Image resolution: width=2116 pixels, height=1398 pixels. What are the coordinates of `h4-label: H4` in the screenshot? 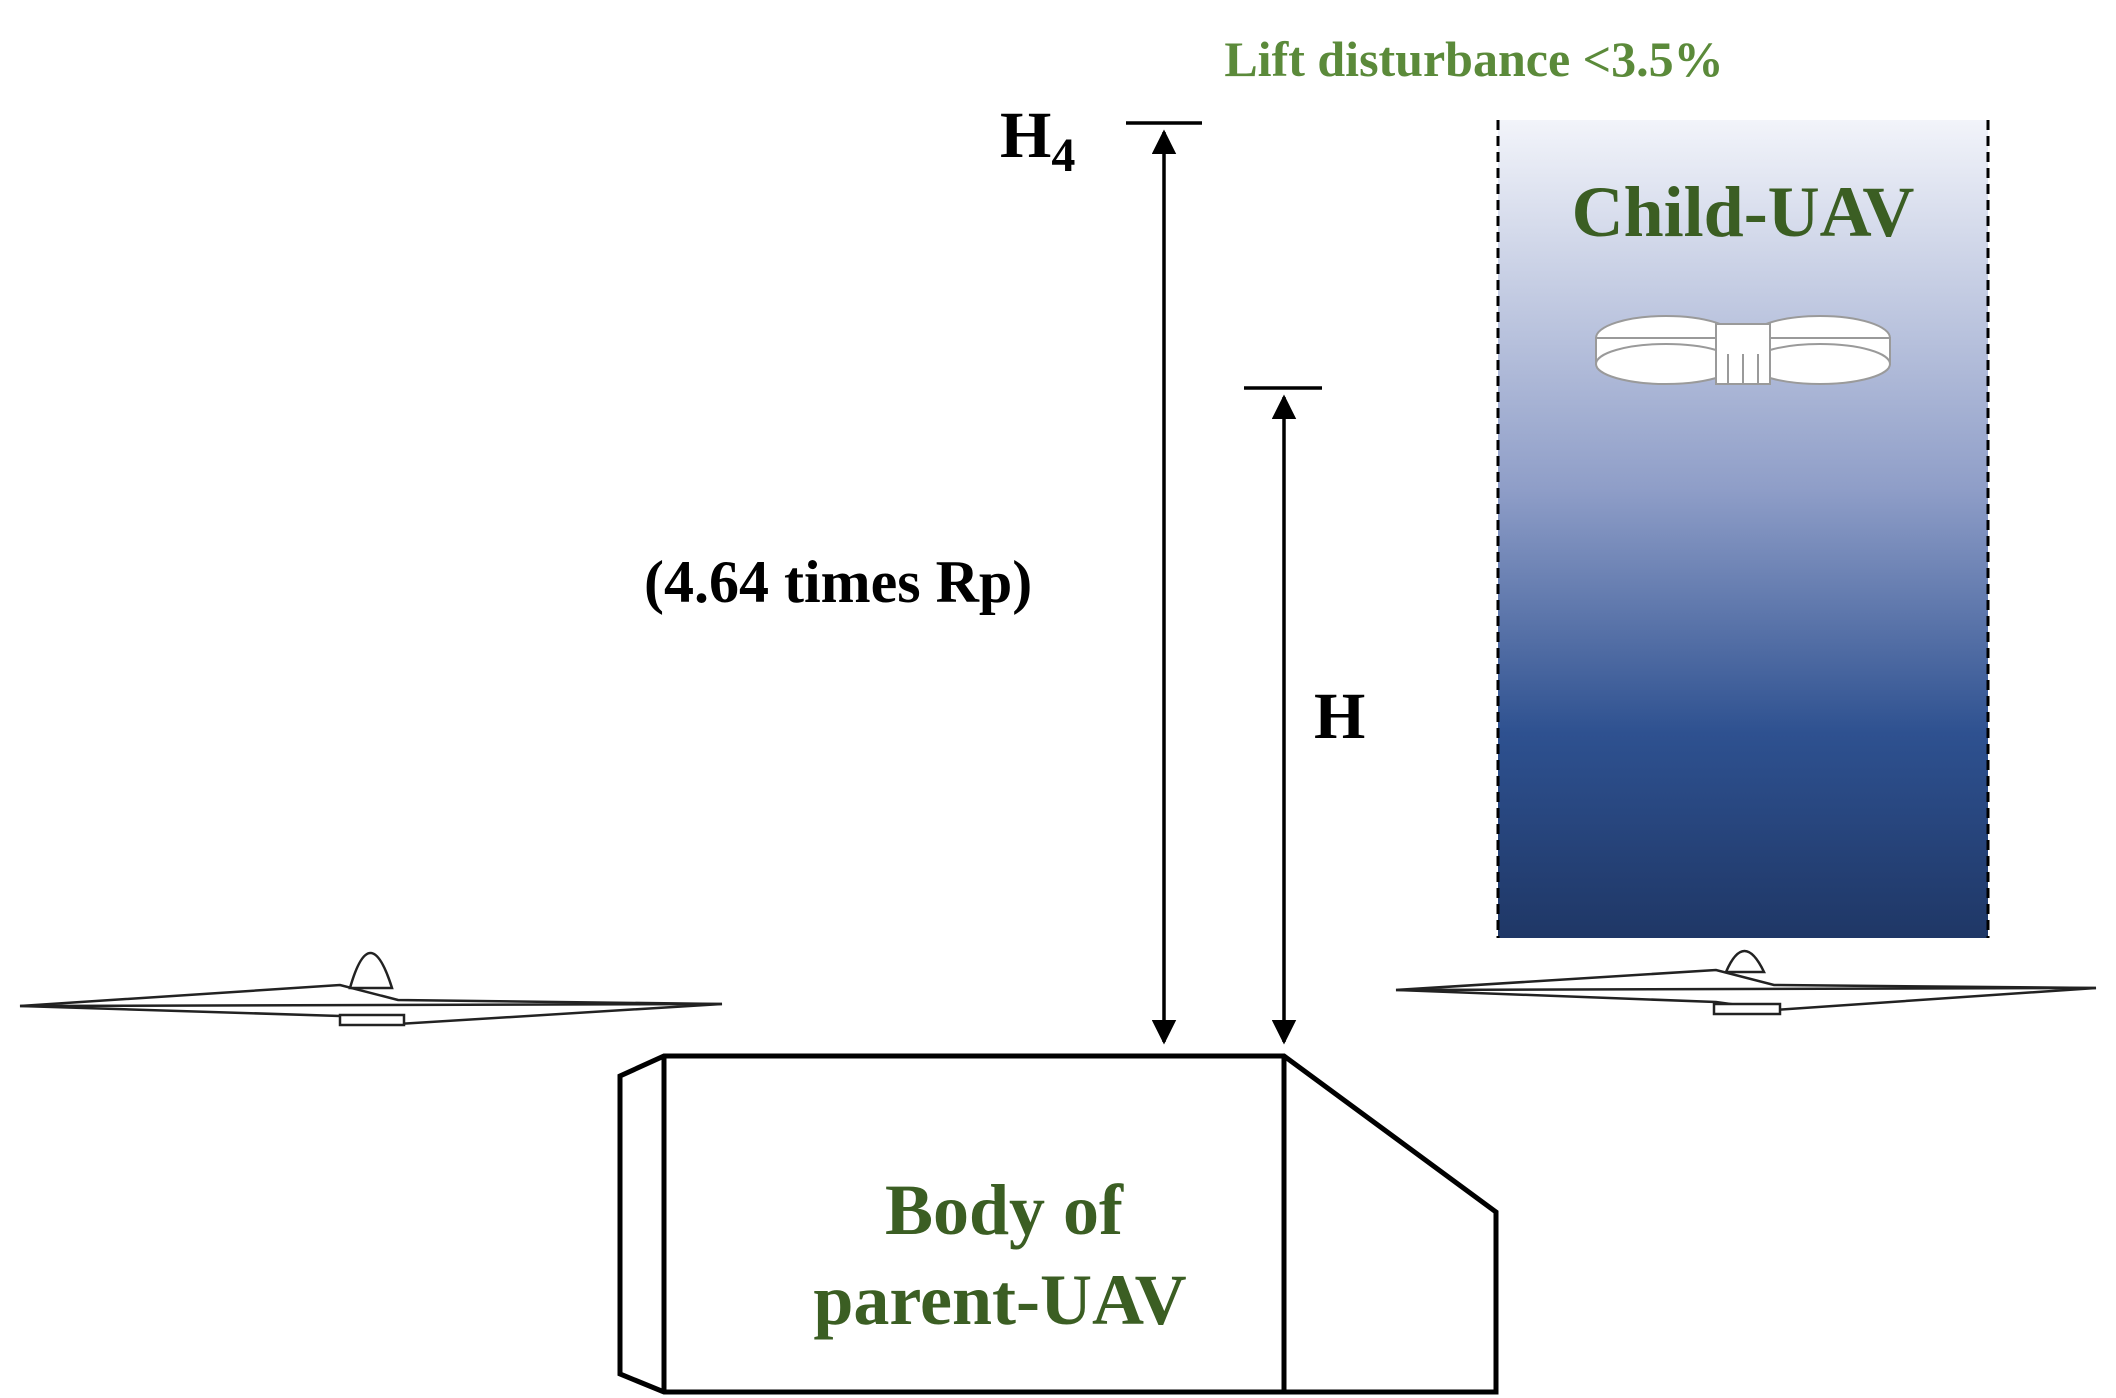 It's located at (1037, 140).